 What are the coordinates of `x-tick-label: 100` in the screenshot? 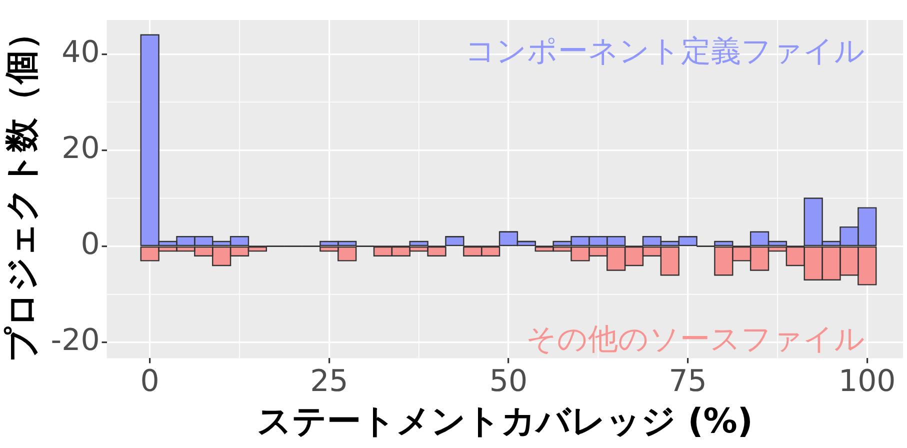 It's located at (867, 381).